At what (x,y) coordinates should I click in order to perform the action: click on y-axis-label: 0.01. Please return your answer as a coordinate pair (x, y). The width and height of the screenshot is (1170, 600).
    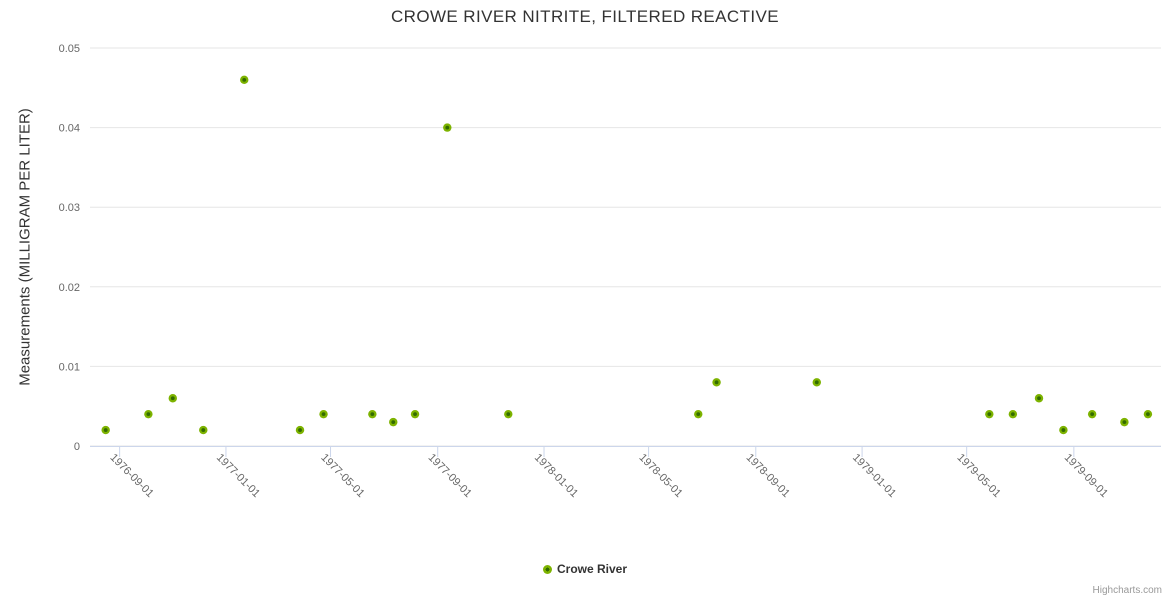
    Looking at the image, I should click on (69, 367).